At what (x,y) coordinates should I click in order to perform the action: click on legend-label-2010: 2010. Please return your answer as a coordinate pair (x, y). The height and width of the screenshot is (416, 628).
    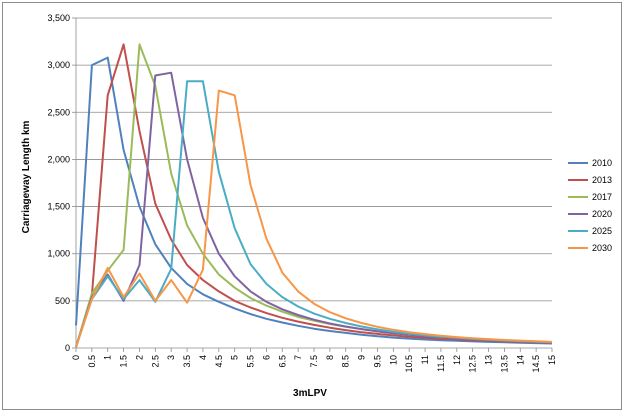
    Looking at the image, I should click on (602, 163).